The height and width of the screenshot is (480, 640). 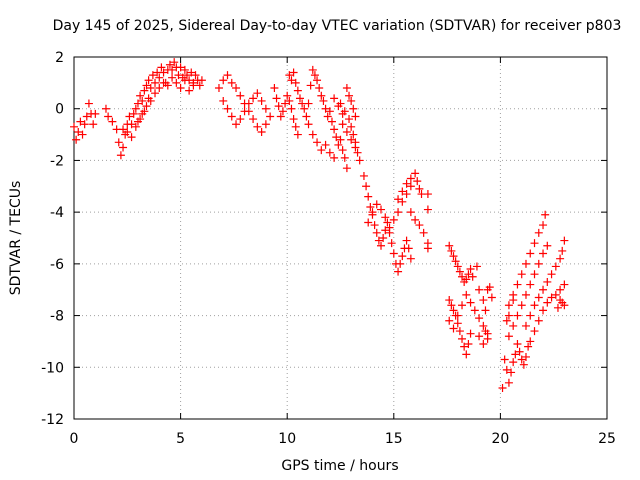 What do you see at coordinates (500, 439) in the screenshot?
I see `x-tick-label: 20` at bounding box center [500, 439].